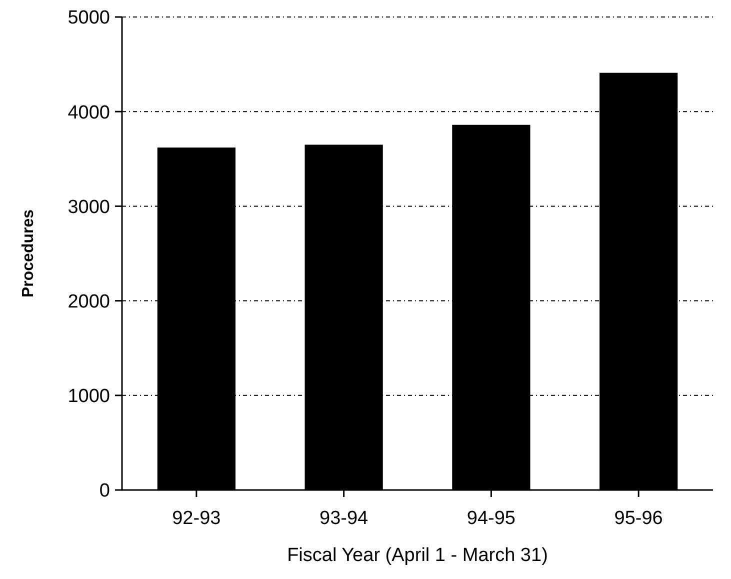  Describe the element at coordinates (491, 518) in the screenshot. I see `x-tick-label: 94-95` at that location.